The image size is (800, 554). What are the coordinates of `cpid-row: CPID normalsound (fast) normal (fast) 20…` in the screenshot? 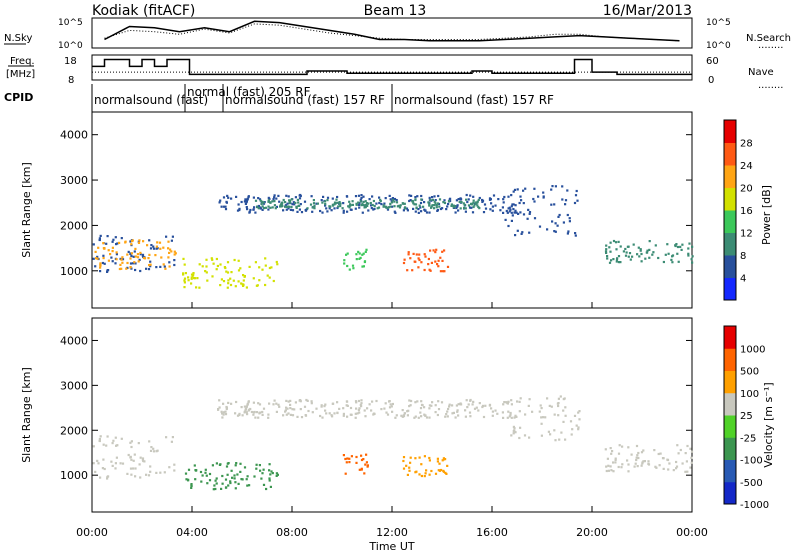 It's located at (279, 98).